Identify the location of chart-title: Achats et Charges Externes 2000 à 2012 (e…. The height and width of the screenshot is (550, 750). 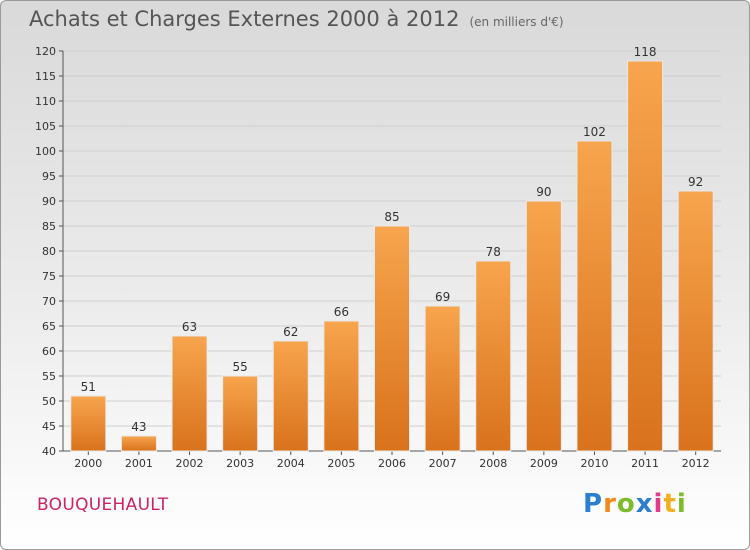
(296, 19).